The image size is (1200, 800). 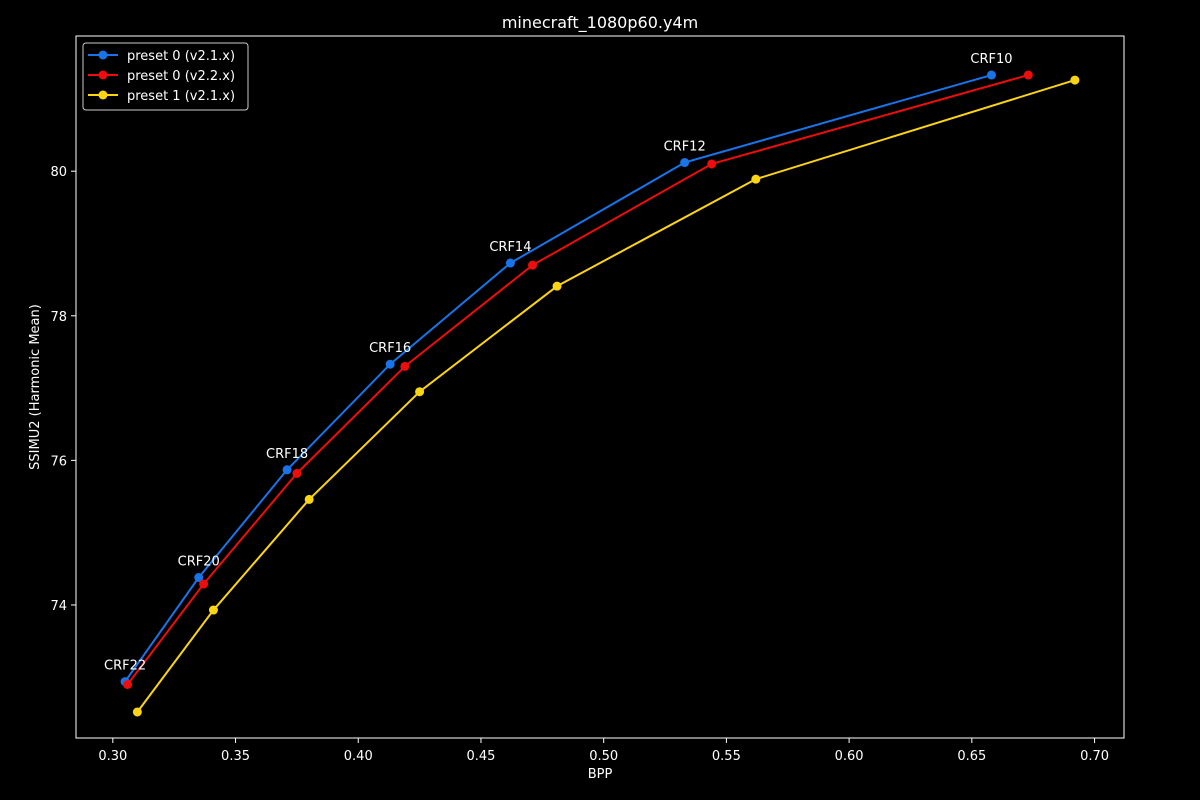 What do you see at coordinates (181, 96) in the screenshot?
I see `legend-label: preset 1 (v2.1.x)` at bounding box center [181, 96].